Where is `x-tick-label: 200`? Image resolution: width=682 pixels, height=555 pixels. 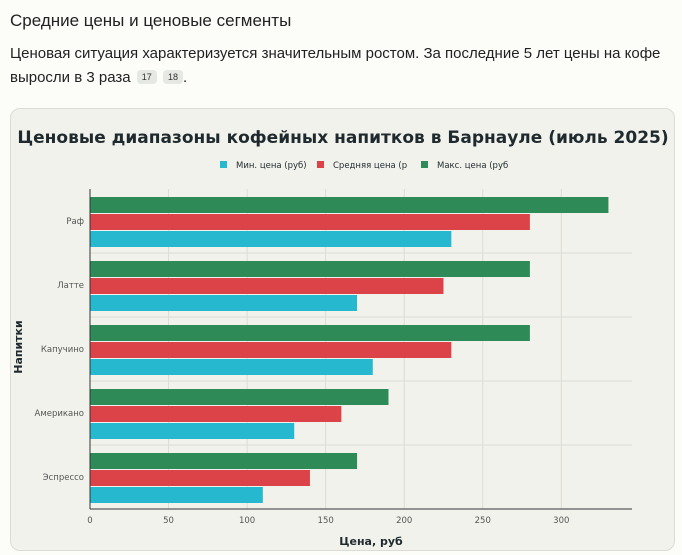 x-tick-label: 200 is located at coordinates (404, 521).